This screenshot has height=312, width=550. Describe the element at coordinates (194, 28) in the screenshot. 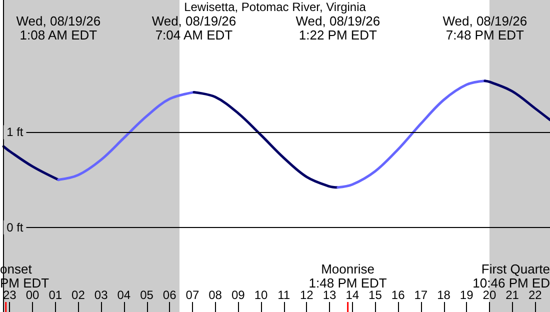

I see `annotation: Wed, 08/19/26 7:04 AM EDT` at that location.